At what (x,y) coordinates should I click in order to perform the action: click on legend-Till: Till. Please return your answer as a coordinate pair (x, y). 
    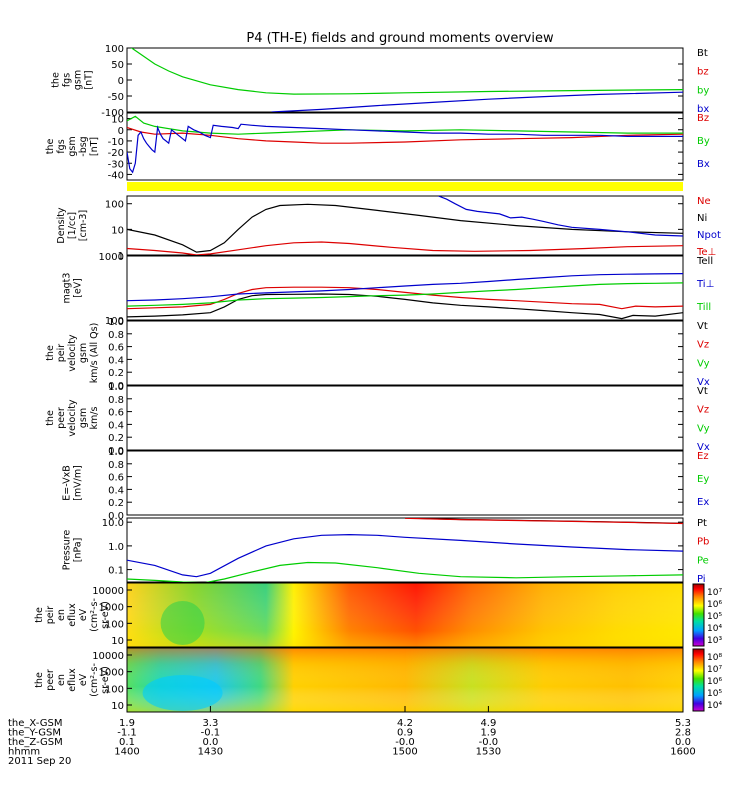
    Looking at the image, I should click on (703, 307).